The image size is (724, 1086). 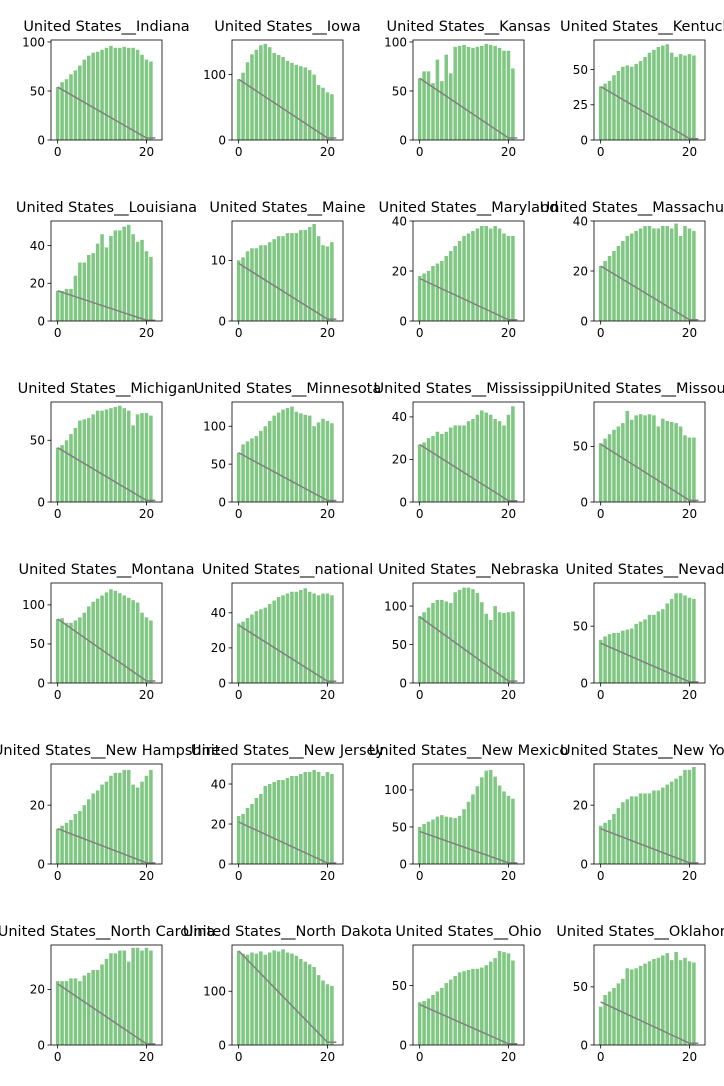 I want to click on chart-panel: 0 20 0 10 United States__Maine, so click(x=287, y=270).